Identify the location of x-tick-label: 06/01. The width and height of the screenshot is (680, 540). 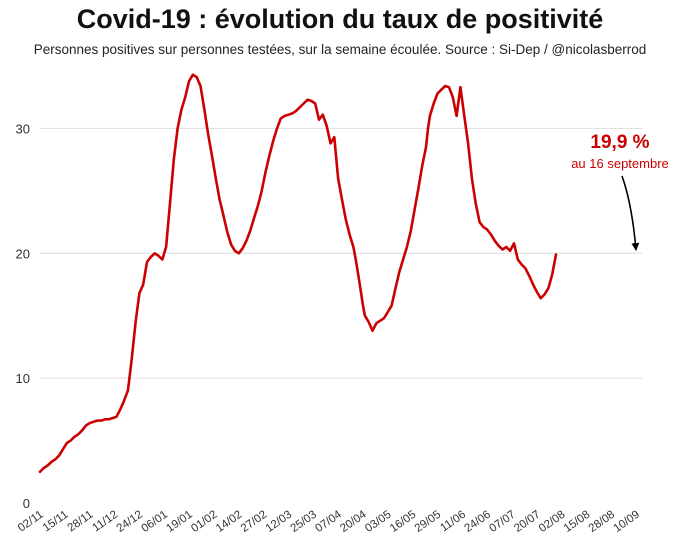
(154, 522).